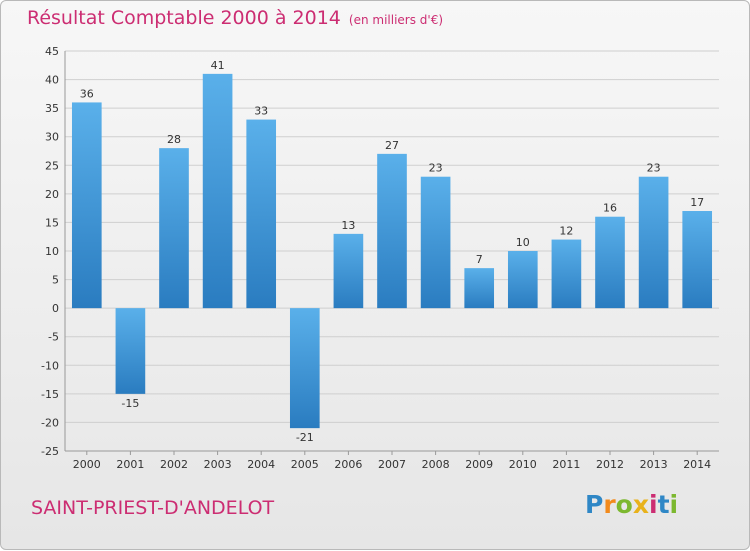 The height and width of the screenshot is (551, 750). I want to click on bar-2014, so click(697, 260).